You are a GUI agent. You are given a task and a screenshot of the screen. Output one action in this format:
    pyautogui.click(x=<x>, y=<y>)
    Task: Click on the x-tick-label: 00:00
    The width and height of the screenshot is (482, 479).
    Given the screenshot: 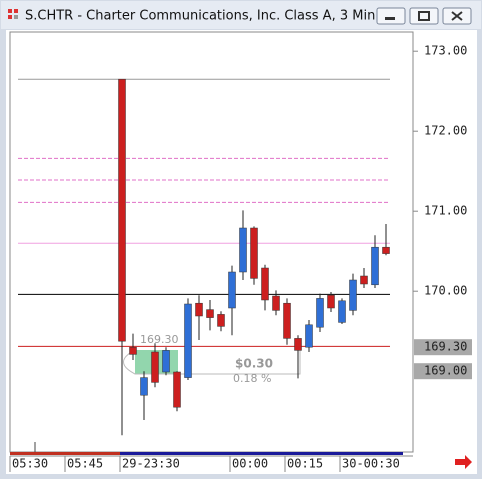 What is the action you would take?
    pyautogui.click(x=250, y=464)
    